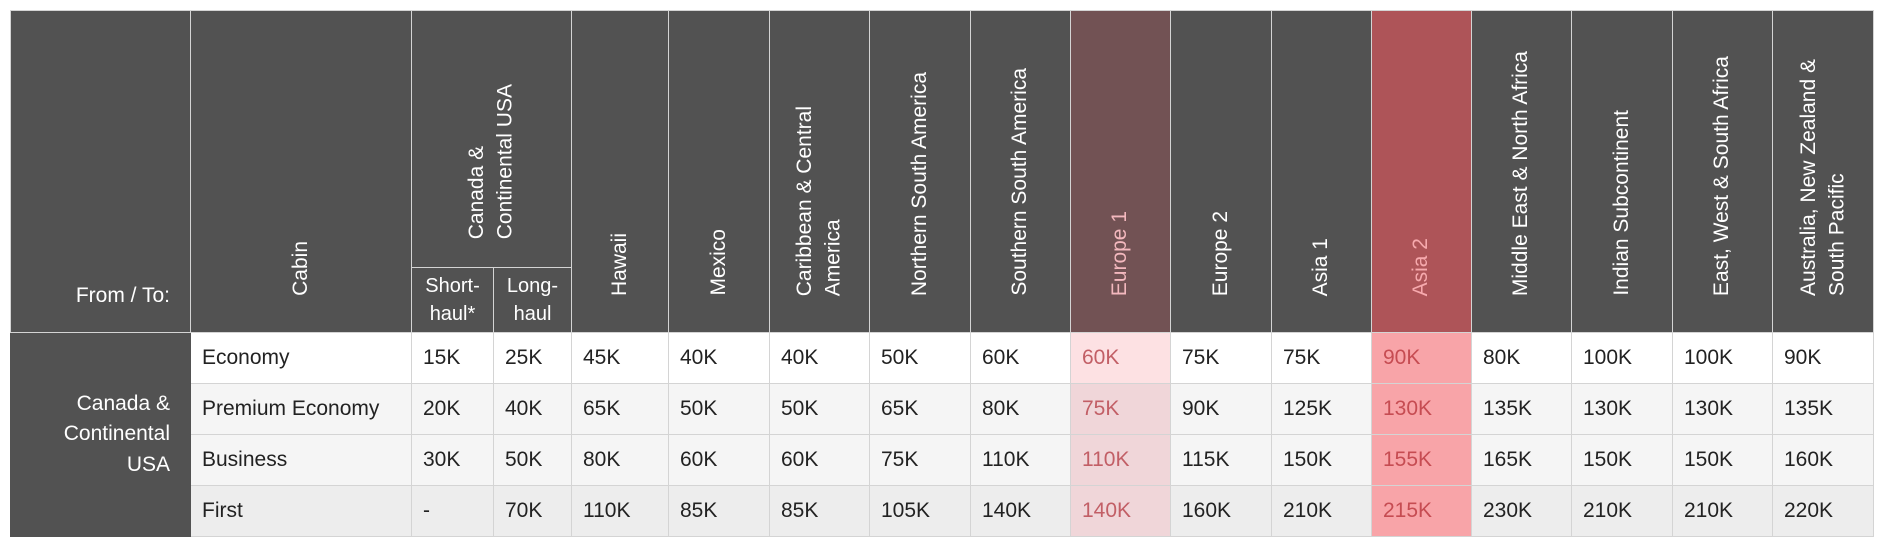 The height and width of the screenshot is (540, 1880). Describe the element at coordinates (452, 511) in the screenshot. I see `points-cell: -` at that location.